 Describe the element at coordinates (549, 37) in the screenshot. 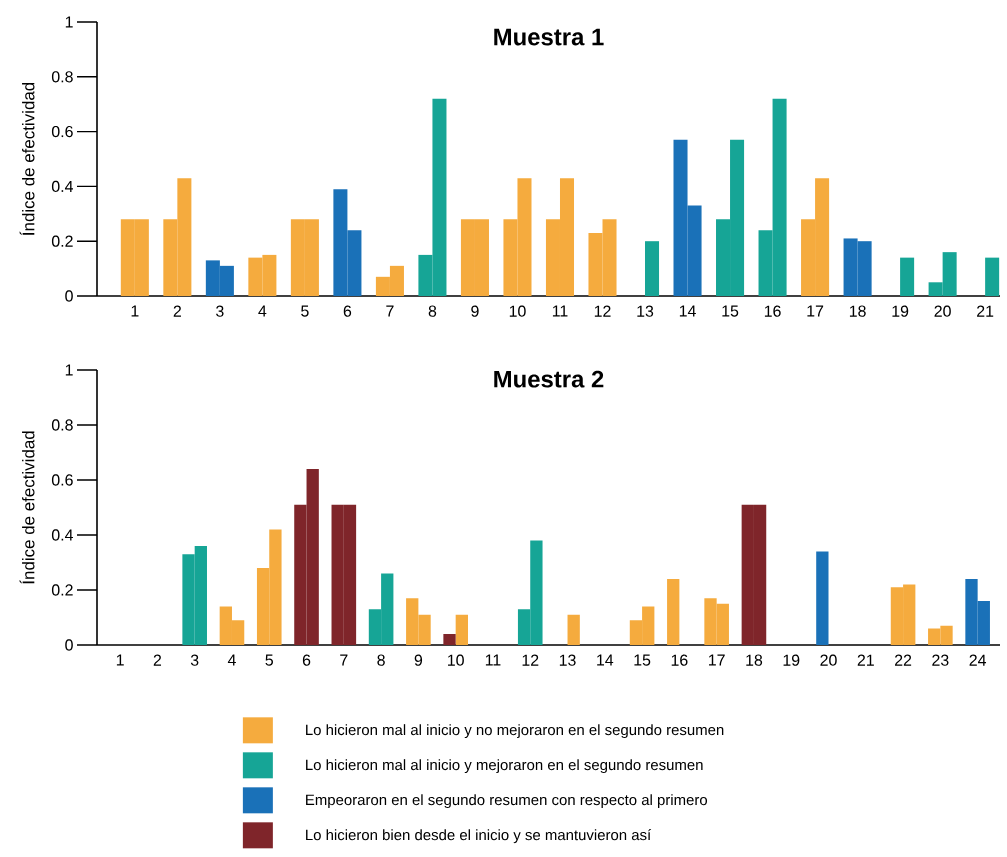

I see `chart-title: Muestra 1` at that location.